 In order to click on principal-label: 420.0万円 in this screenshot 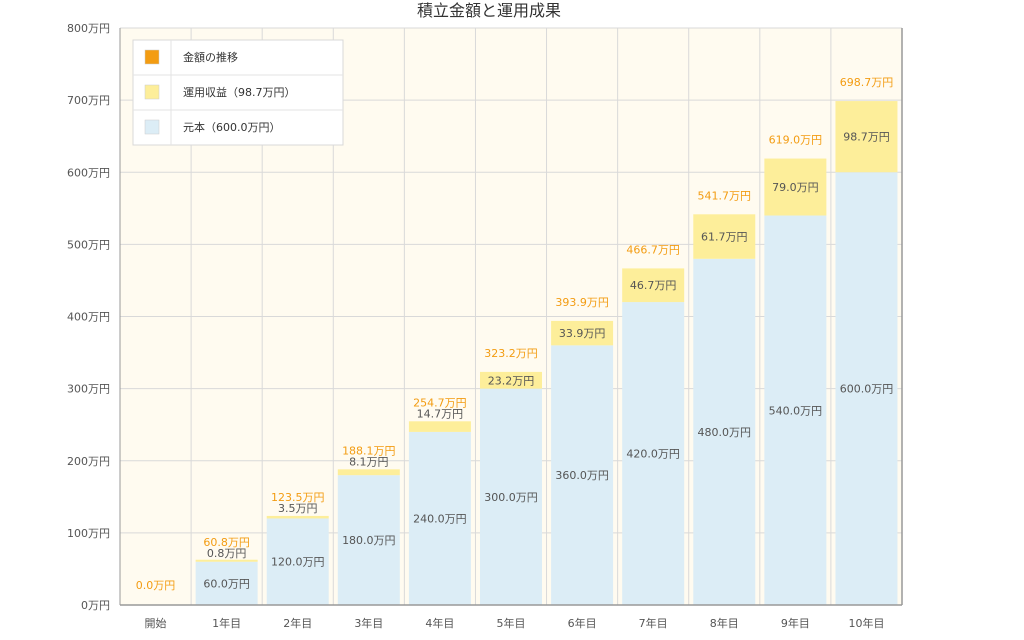, I will do `click(653, 454)`.